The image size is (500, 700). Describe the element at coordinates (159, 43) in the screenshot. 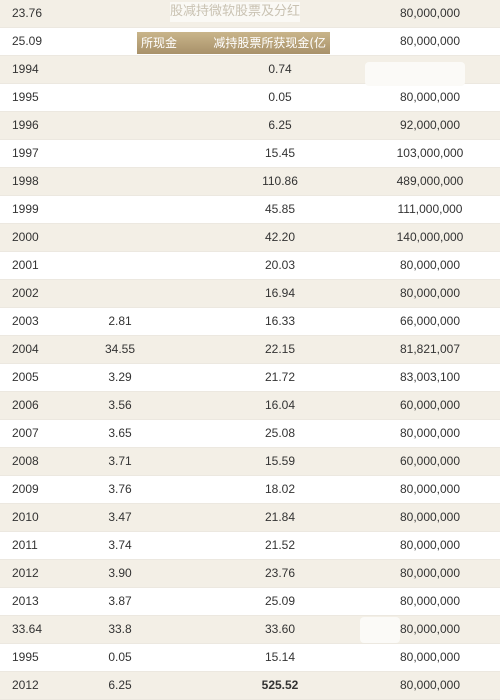

I see `overlay-header-left: 所现金` at that location.